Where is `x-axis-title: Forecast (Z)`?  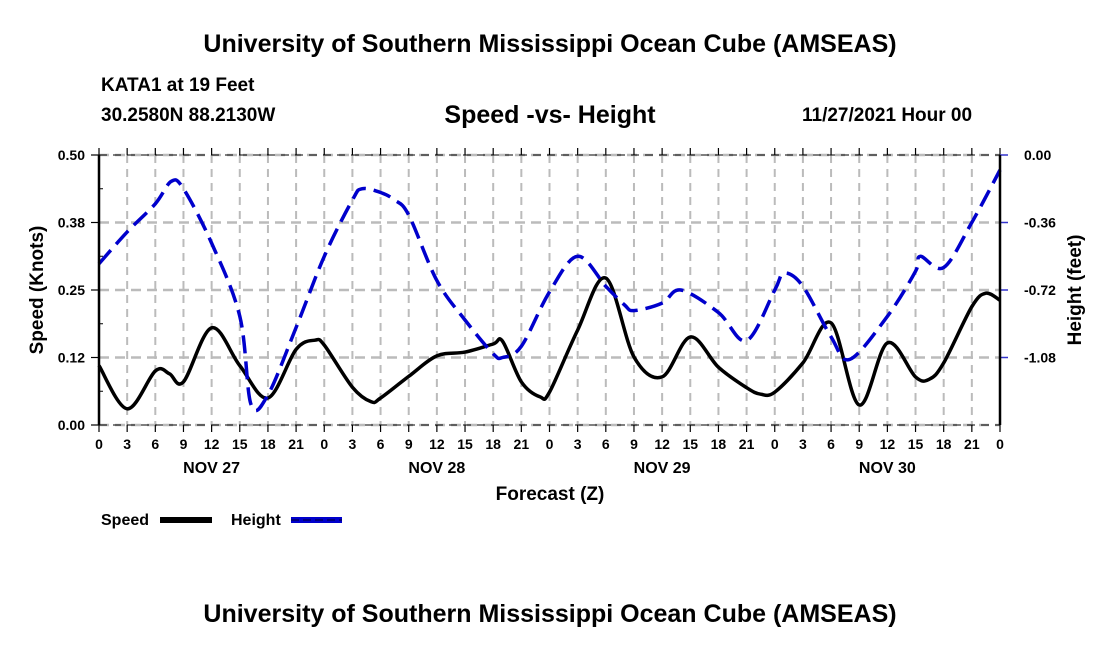
x-axis-title: Forecast (Z) is located at coordinates (550, 494).